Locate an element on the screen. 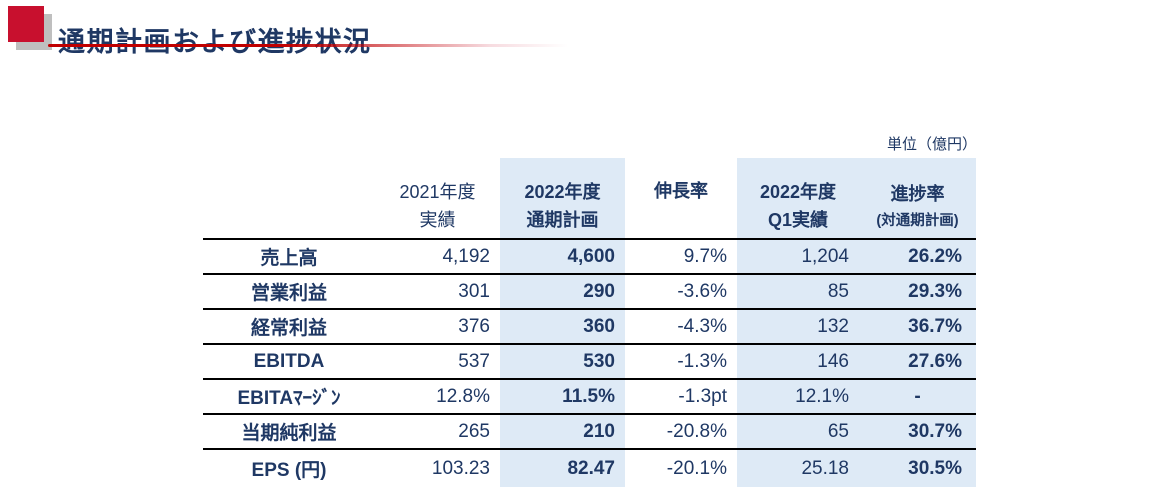  fy2022-plan-cell: 530 is located at coordinates (562, 361).